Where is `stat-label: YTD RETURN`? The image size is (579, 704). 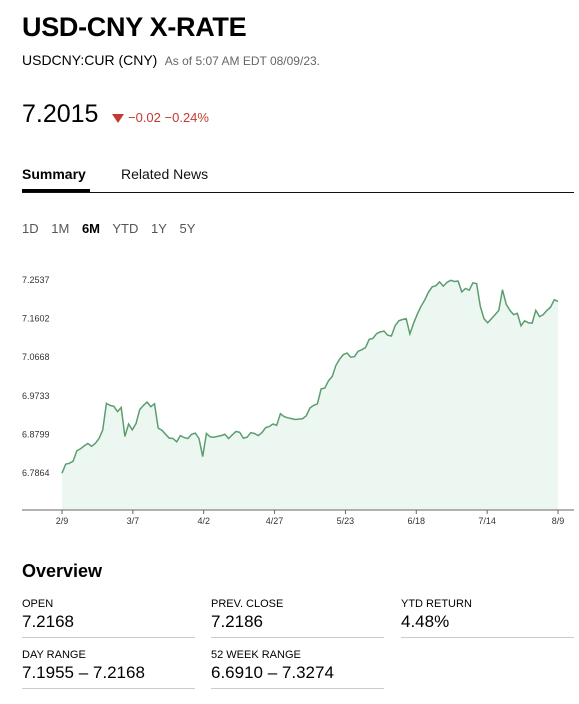 stat-label: YTD RETURN is located at coordinates (436, 604).